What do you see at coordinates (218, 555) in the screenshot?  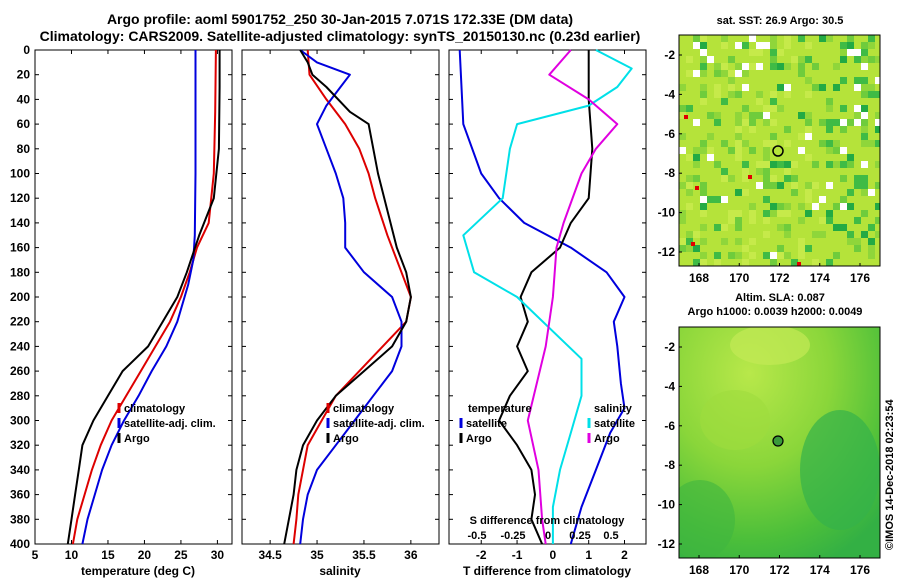 I see `x-tick-label: 30` at bounding box center [218, 555].